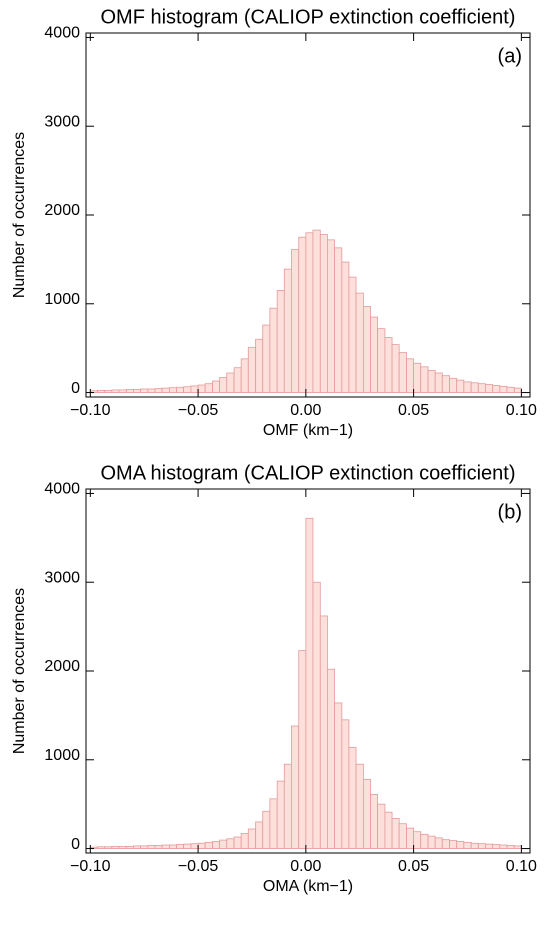 The width and height of the screenshot is (544, 934). Describe the element at coordinates (413, 410) in the screenshot. I see `x-tick-label: 0.05` at that location.